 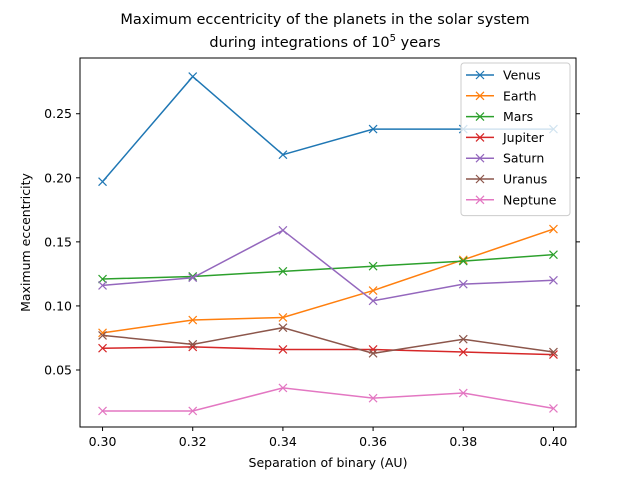 I want to click on series-line-mars, so click(x=328, y=266).